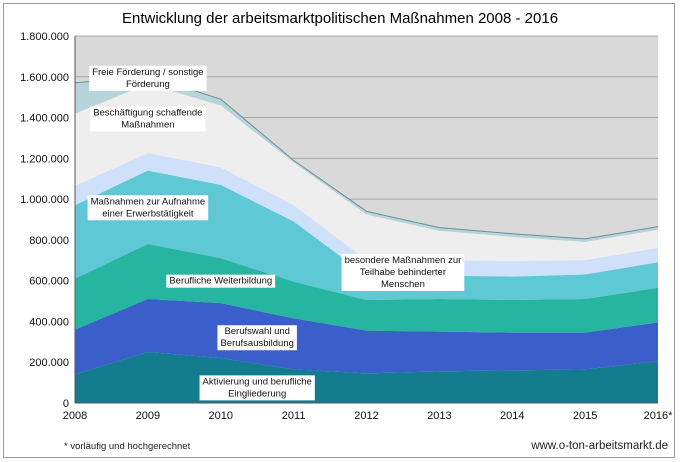 The width and height of the screenshot is (680, 462). What do you see at coordinates (366, 416) in the screenshot?
I see `x-tick-label: 2012` at bounding box center [366, 416].